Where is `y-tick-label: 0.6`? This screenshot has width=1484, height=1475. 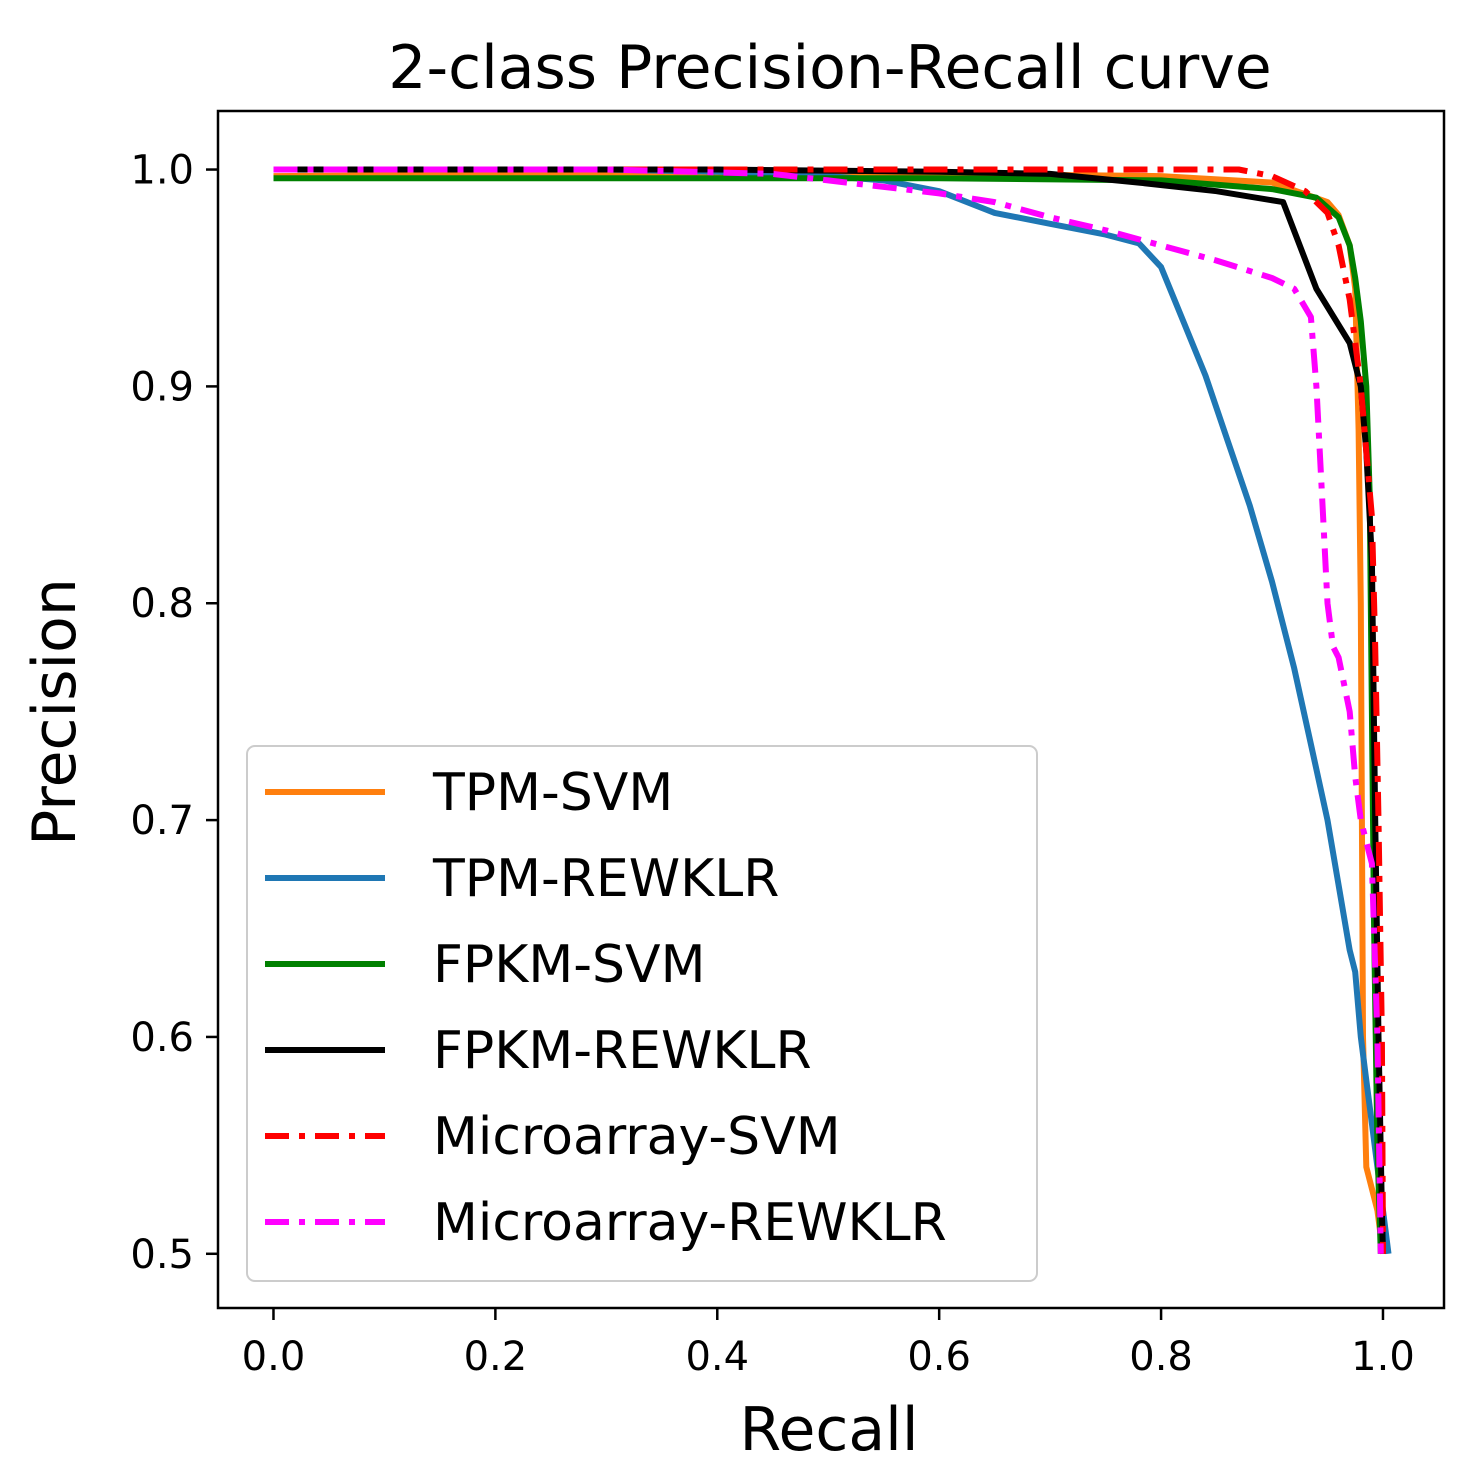 y-tick-label: 0.6 is located at coordinates (162, 1038).